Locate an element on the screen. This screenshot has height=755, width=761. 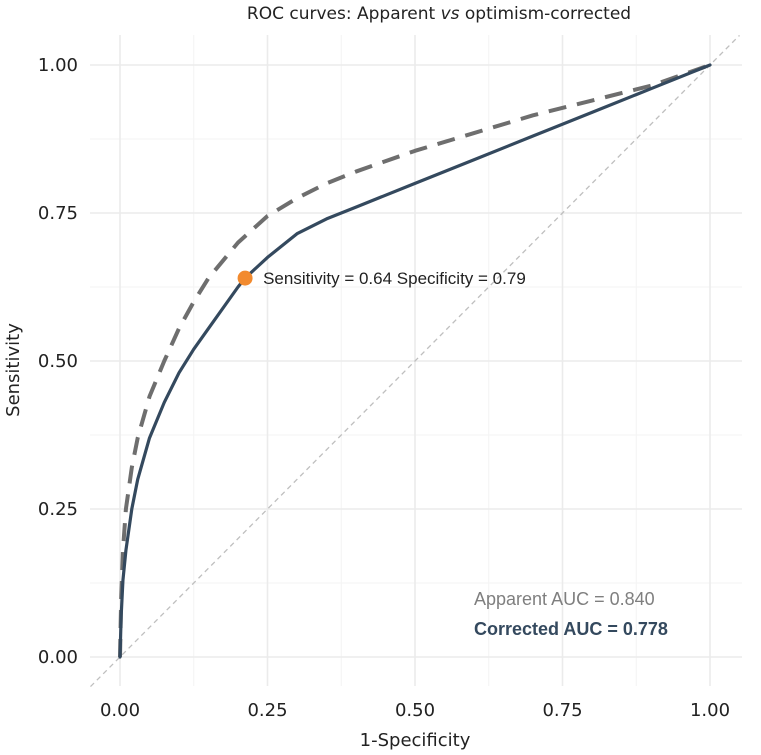
y-tick-label: 1.00 is located at coordinates (58, 65).